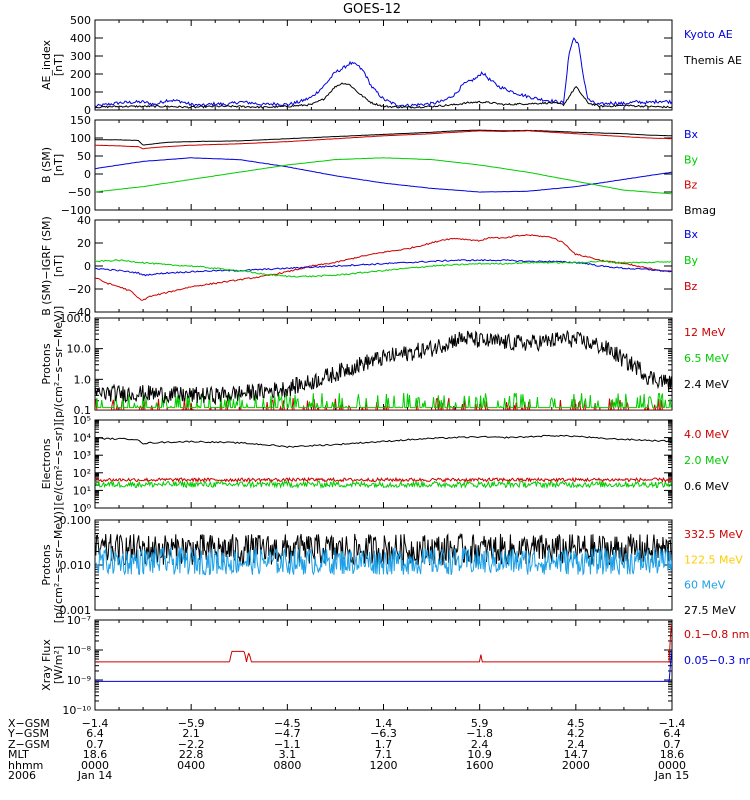 This screenshot has width=750, height=800. What do you see at coordinates (384, 744) in the screenshot?
I see `axis-value: 1.7` at bounding box center [384, 744].